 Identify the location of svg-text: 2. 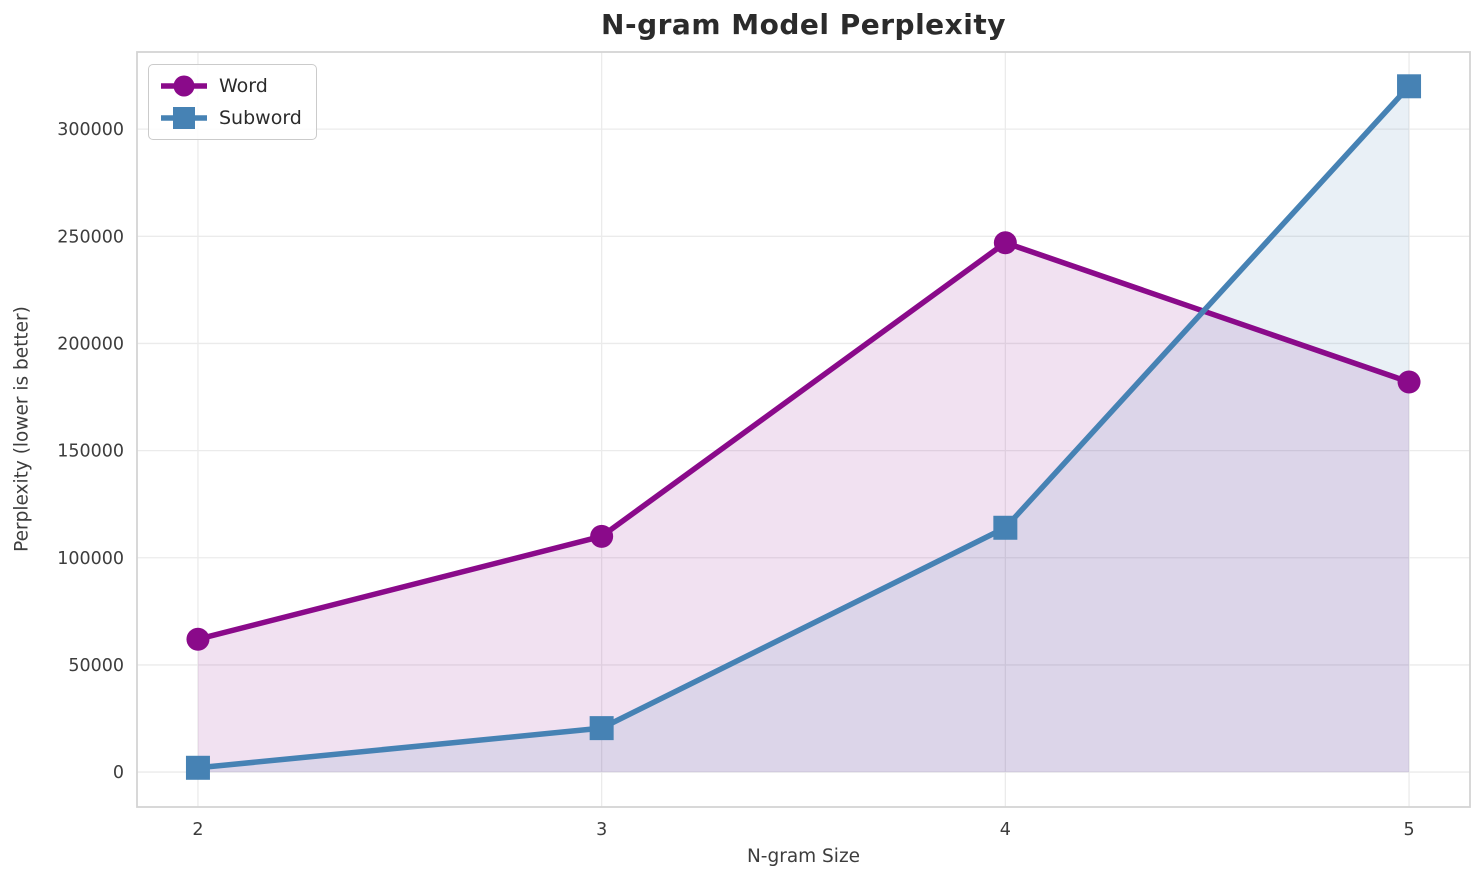
(197, 830).